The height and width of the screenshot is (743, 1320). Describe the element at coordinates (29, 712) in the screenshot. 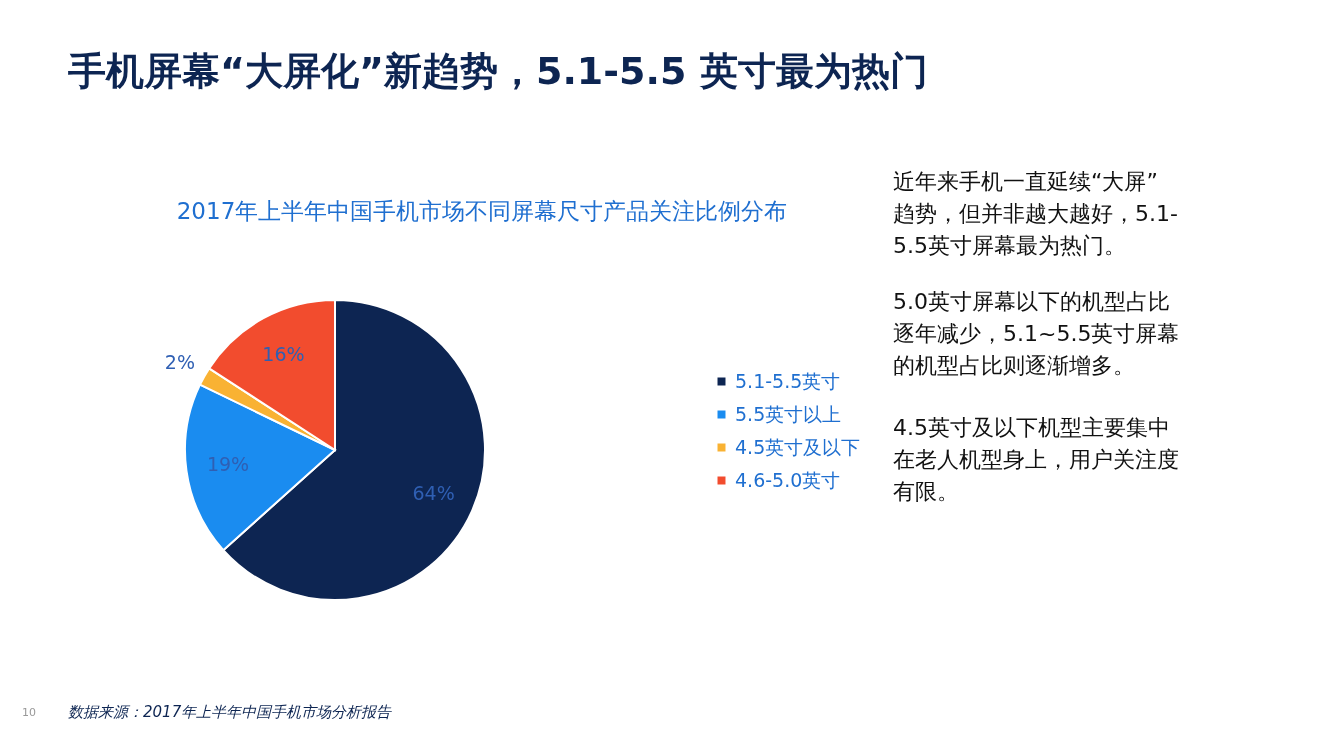

I see `text: 10` at that location.